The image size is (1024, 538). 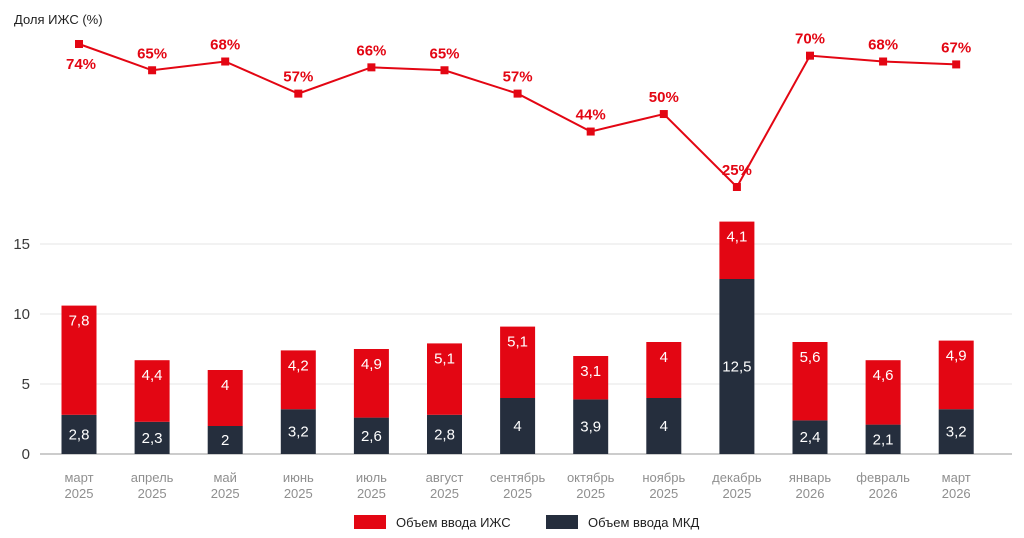 I want to click on bar-label-mkd: 2, so click(x=225, y=440).